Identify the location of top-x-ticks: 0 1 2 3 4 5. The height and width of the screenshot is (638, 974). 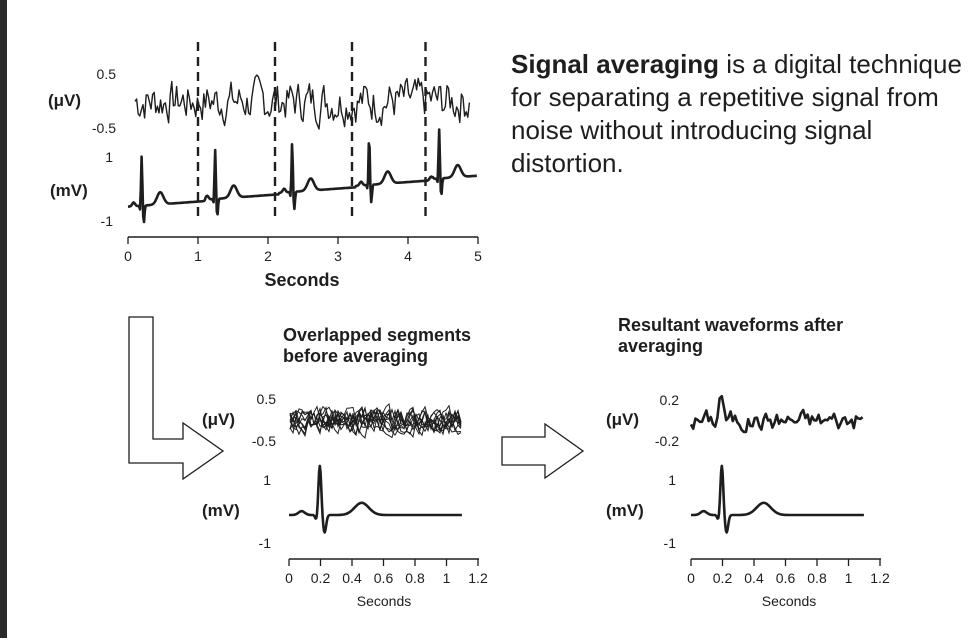
(303, 250).